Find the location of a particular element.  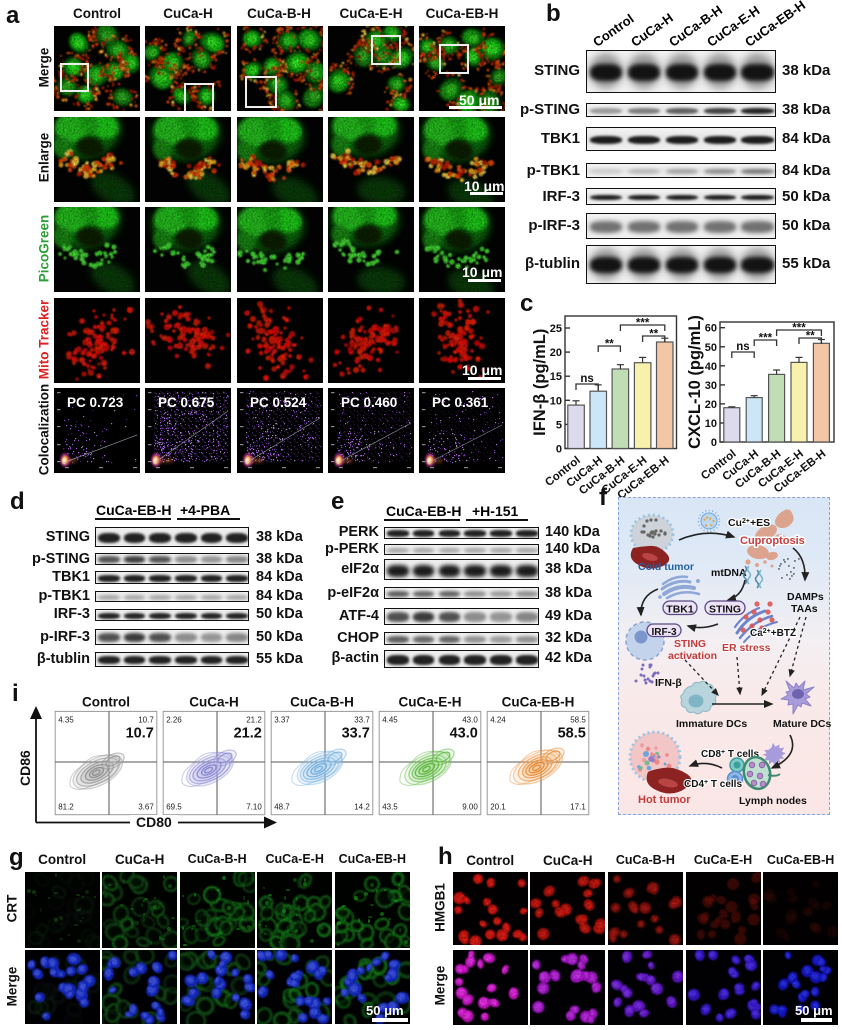

svg-text: 14.2 is located at coordinates (362, 807).